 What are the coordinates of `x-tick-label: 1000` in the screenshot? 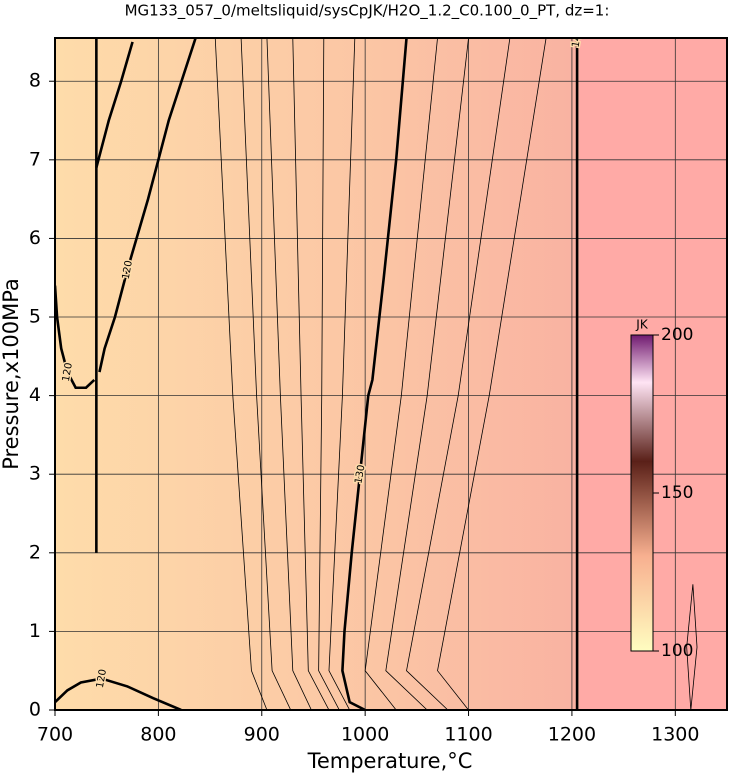 It's located at (365, 735).